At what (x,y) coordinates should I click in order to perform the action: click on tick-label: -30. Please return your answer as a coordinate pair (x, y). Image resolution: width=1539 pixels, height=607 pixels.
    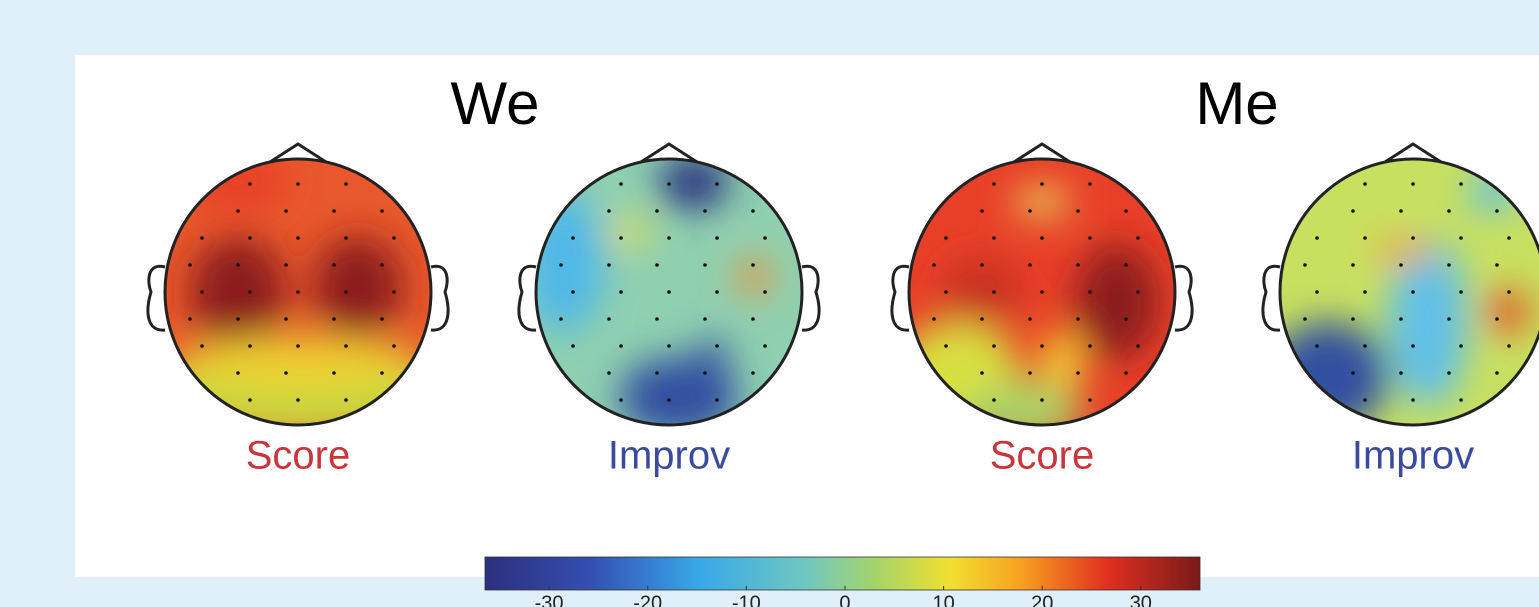
    Looking at the image, I should click on (549, 599).